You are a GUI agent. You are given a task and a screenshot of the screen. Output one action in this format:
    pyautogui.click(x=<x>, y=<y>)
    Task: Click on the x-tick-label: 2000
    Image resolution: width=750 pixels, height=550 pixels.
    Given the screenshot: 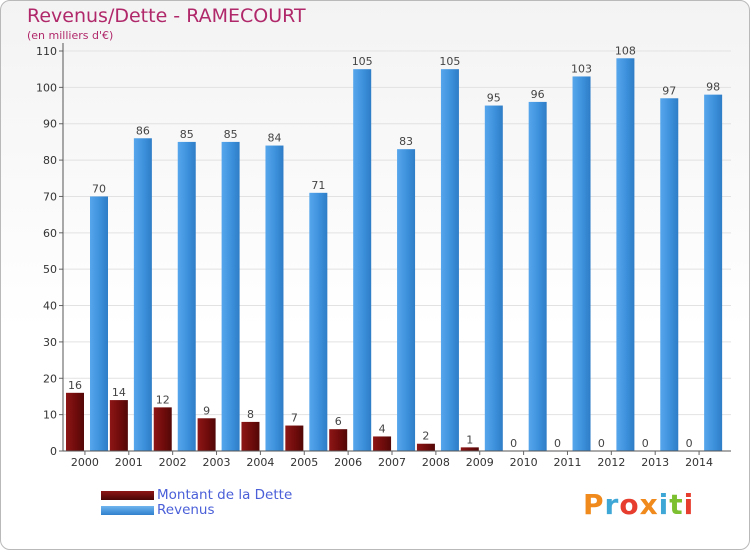 What is the action you would take?
    pyautogui.click(x=85, y=462)
    